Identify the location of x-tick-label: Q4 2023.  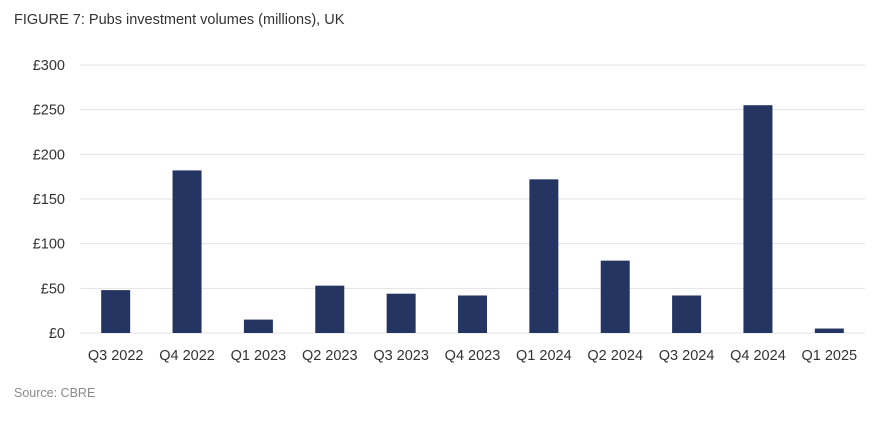
(473, 356).